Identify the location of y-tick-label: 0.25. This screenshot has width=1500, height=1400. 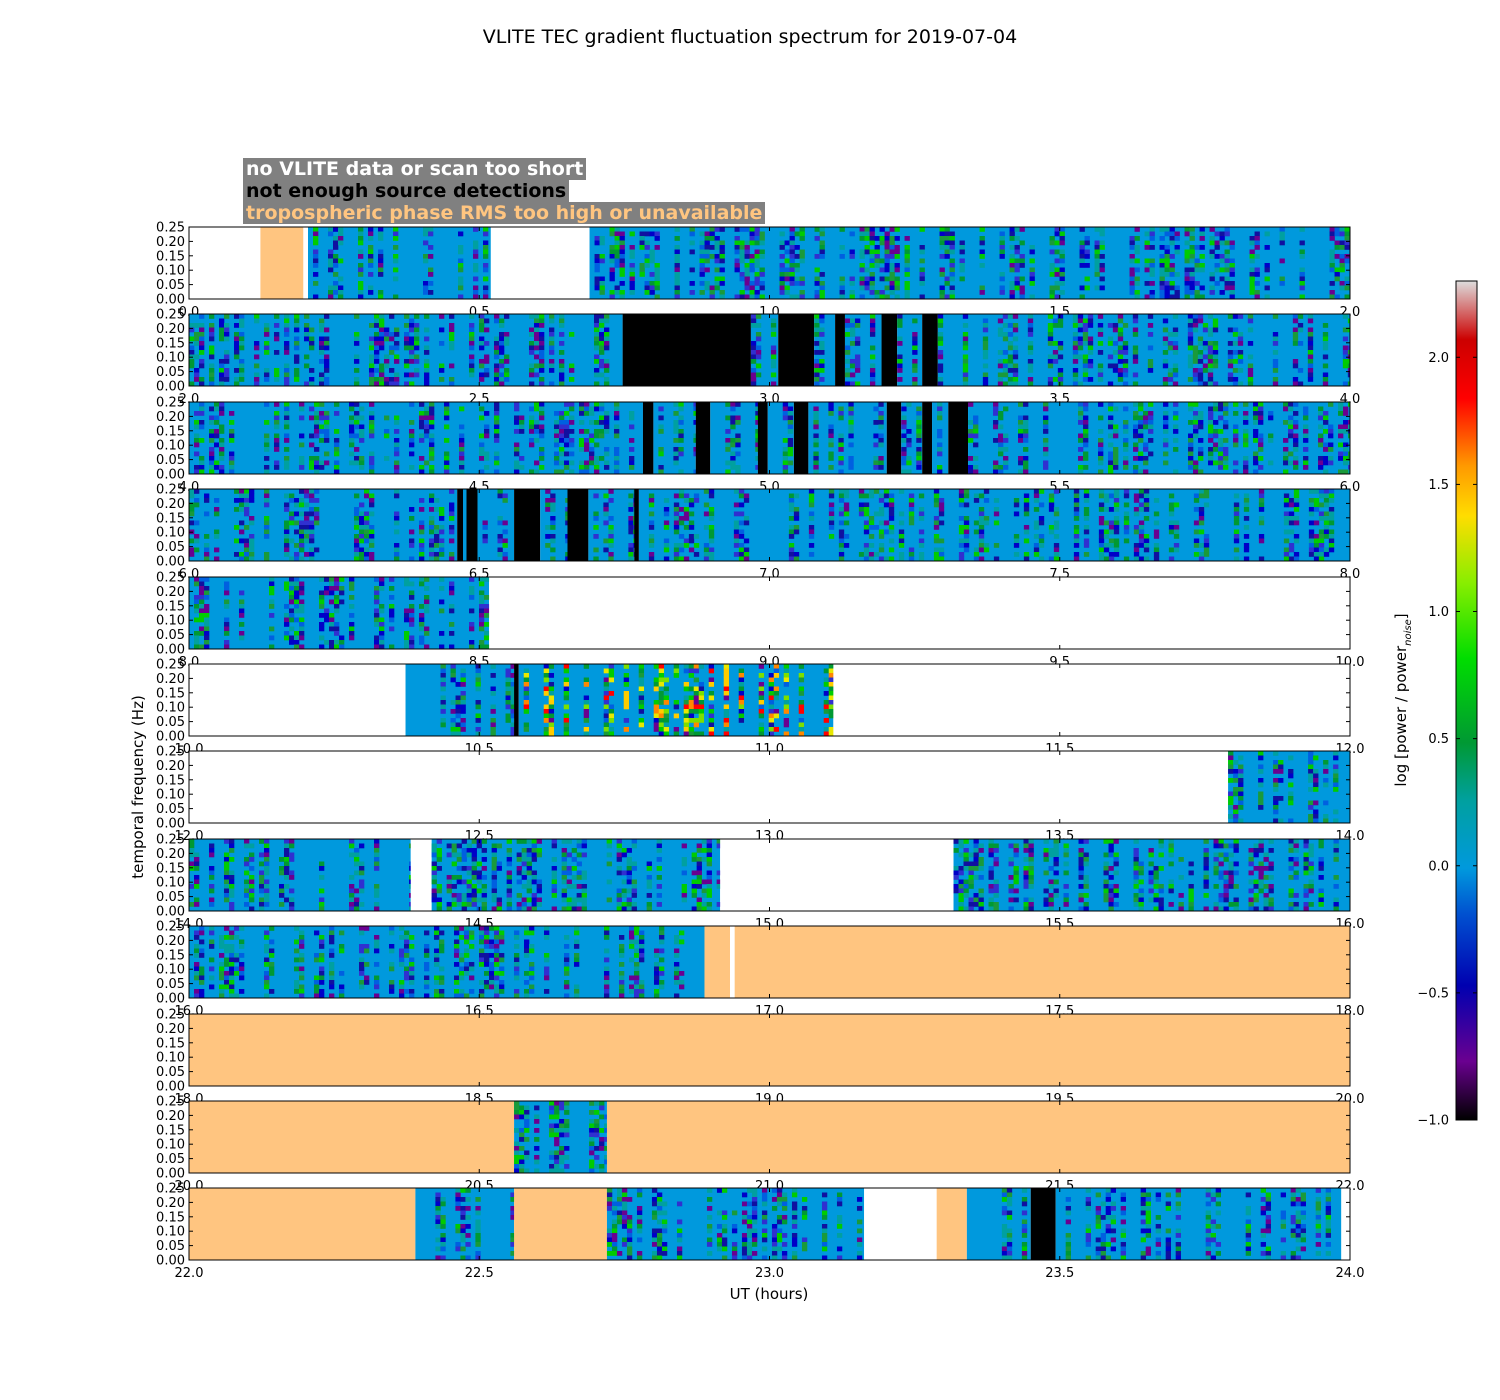
(170, 315).